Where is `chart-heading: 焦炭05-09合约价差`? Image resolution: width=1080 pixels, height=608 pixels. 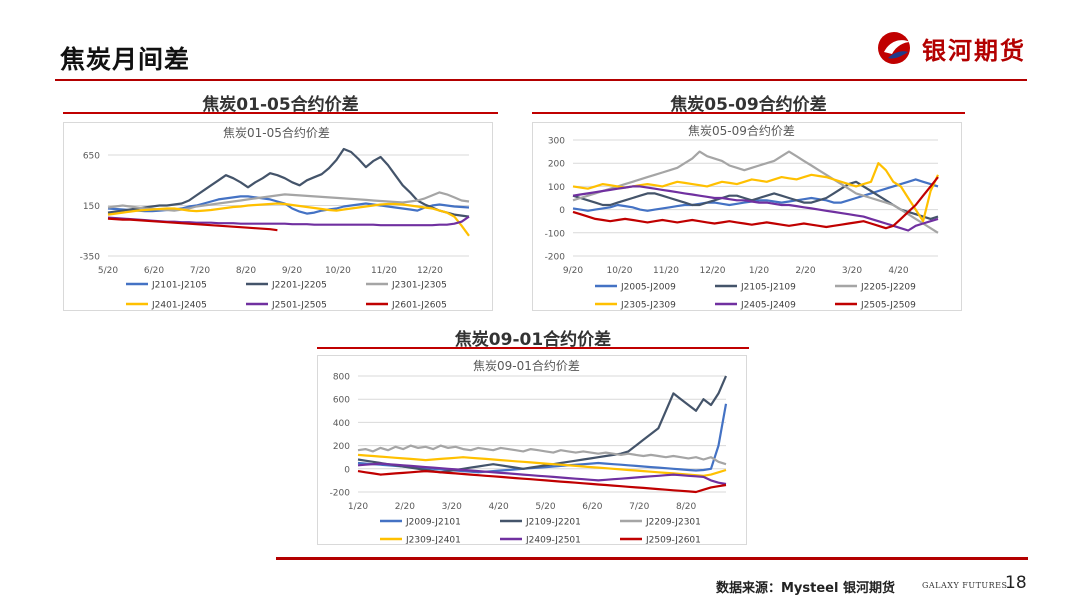 chart-heading: 焦炭05-09合约价差 is located at coordinates (748, 105).